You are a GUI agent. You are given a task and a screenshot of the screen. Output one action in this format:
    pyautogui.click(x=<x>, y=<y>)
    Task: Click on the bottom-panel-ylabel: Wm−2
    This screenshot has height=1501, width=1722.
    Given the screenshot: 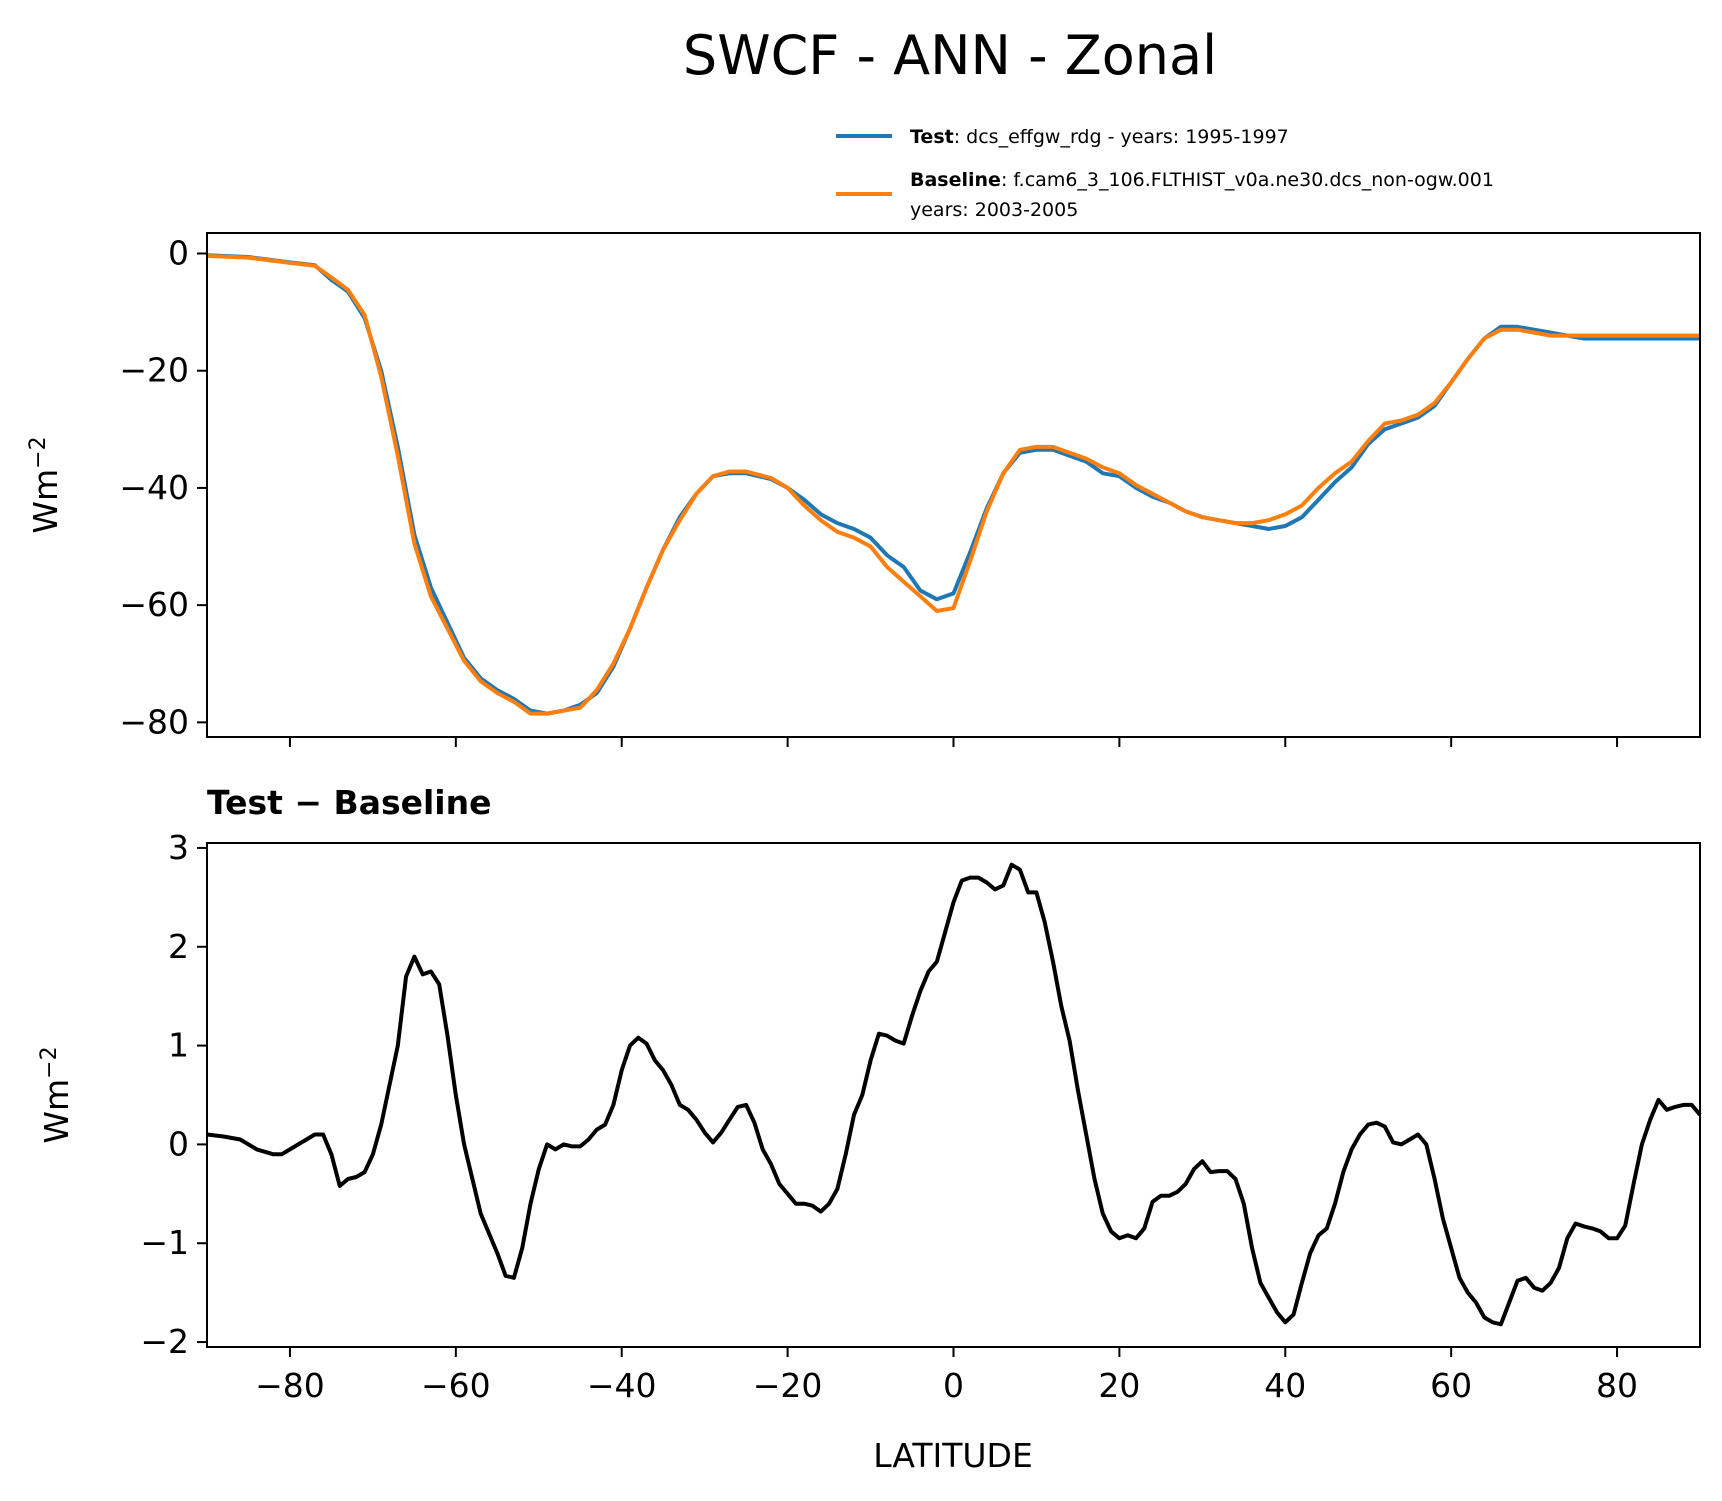 What is the action you would take?
    pyautogui.click(x=56, y=1094)
    